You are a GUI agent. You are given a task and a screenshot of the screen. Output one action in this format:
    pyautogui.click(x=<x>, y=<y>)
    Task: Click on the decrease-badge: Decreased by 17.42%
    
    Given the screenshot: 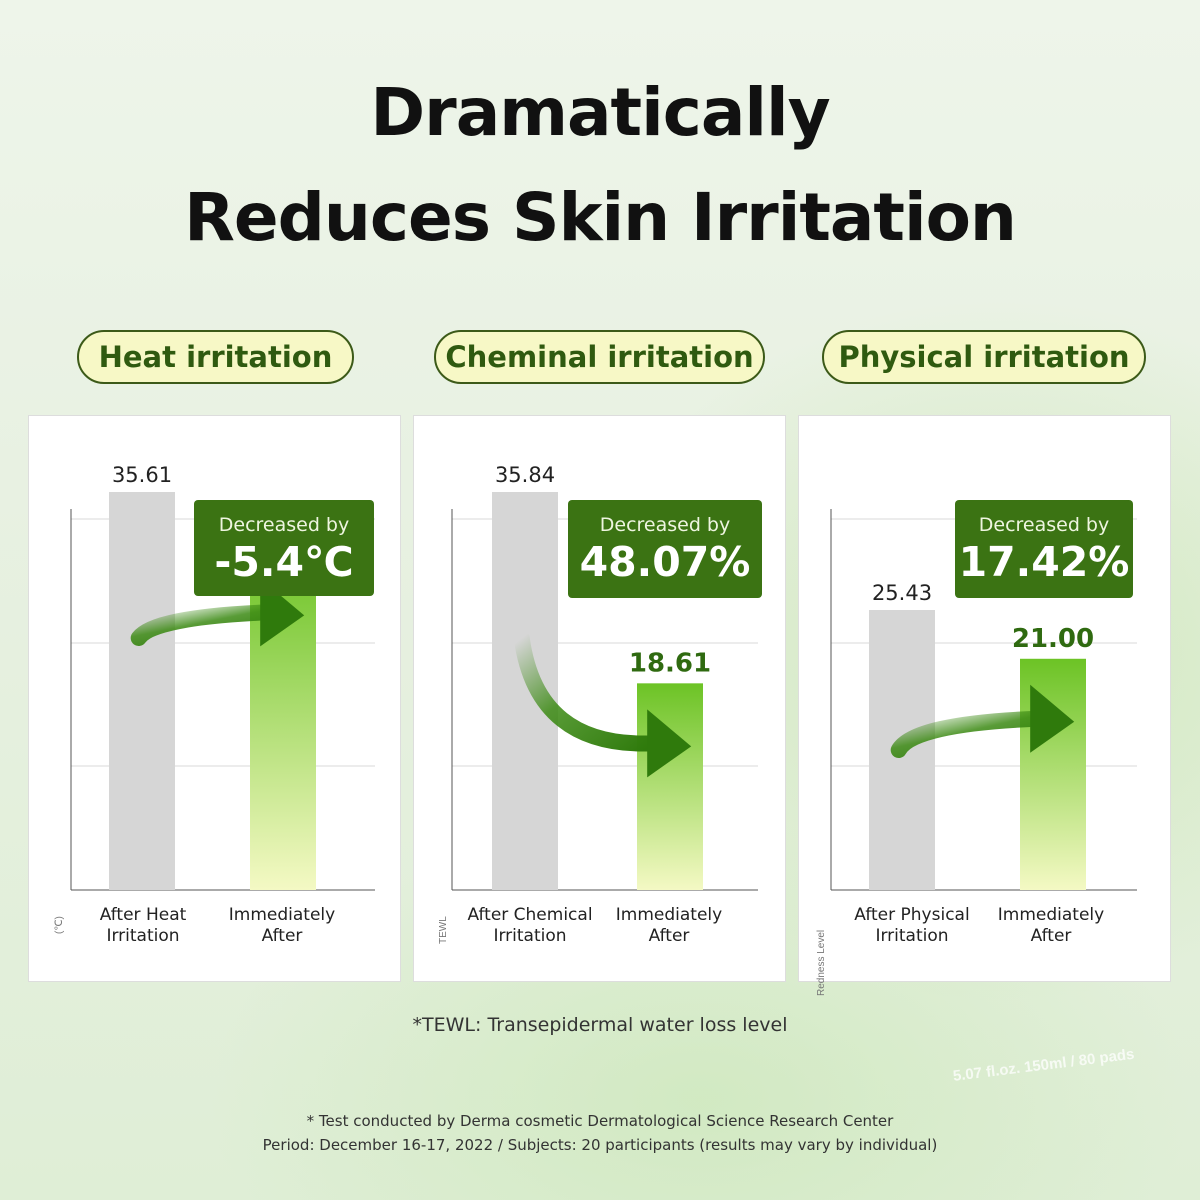 What is the action you would take?
    pyautogui.click(x=1044, y=549)
    